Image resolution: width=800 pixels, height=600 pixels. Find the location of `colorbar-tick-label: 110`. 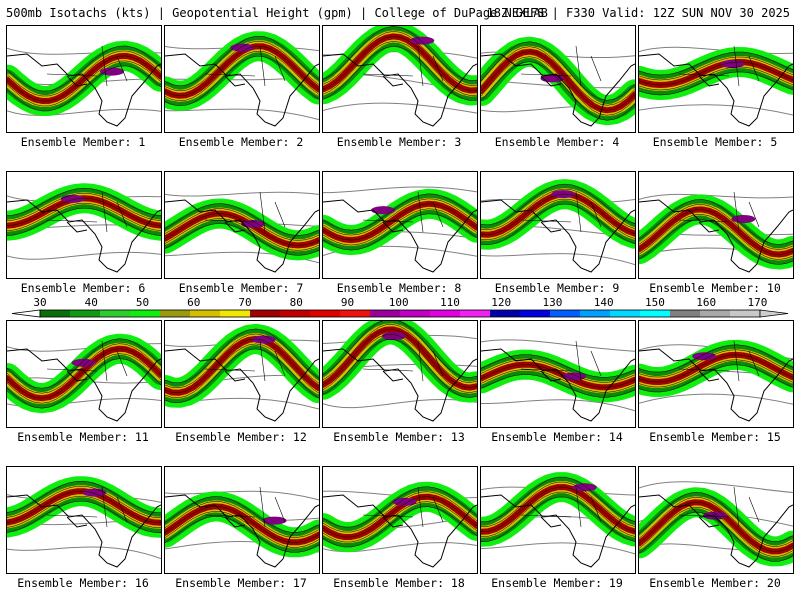

colorbar-tick-label: 110 is located at coordinates (450, 302).